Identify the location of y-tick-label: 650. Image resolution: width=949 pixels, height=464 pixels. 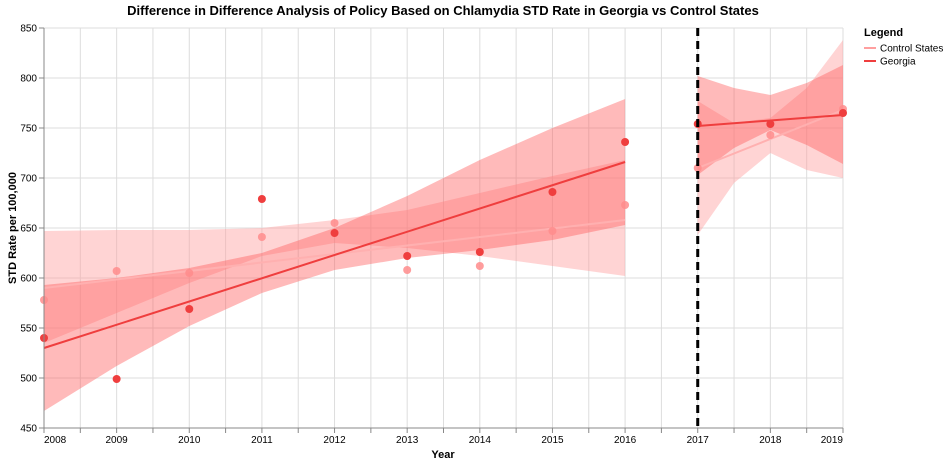
(28, 229).